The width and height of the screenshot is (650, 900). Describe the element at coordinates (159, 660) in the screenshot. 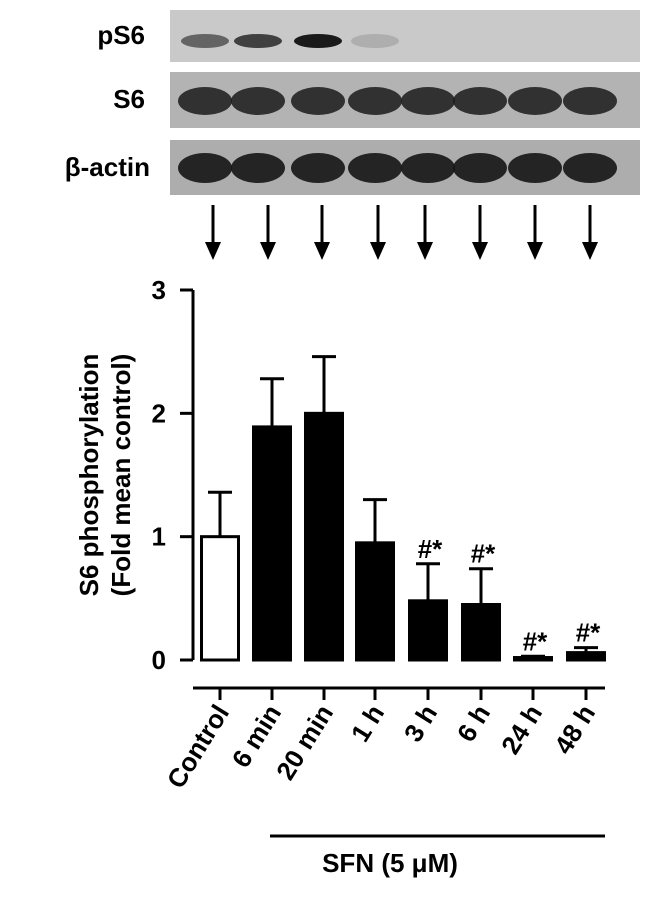

I see `y-tick-label: 0` at that location.